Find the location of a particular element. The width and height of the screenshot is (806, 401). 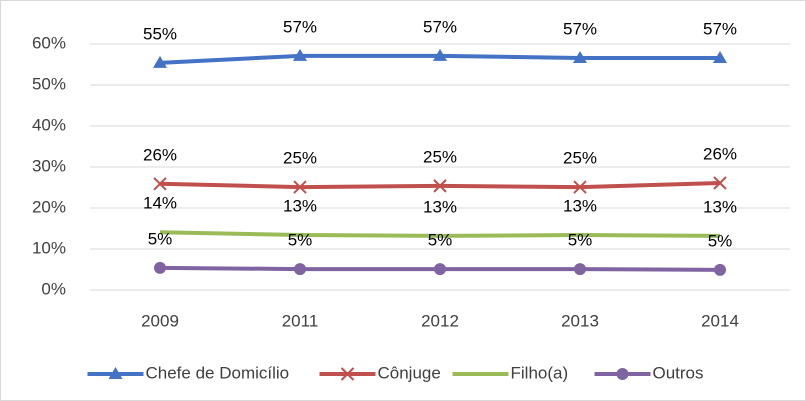

y-tick-label: 20% is located at coordinates (49, 206).